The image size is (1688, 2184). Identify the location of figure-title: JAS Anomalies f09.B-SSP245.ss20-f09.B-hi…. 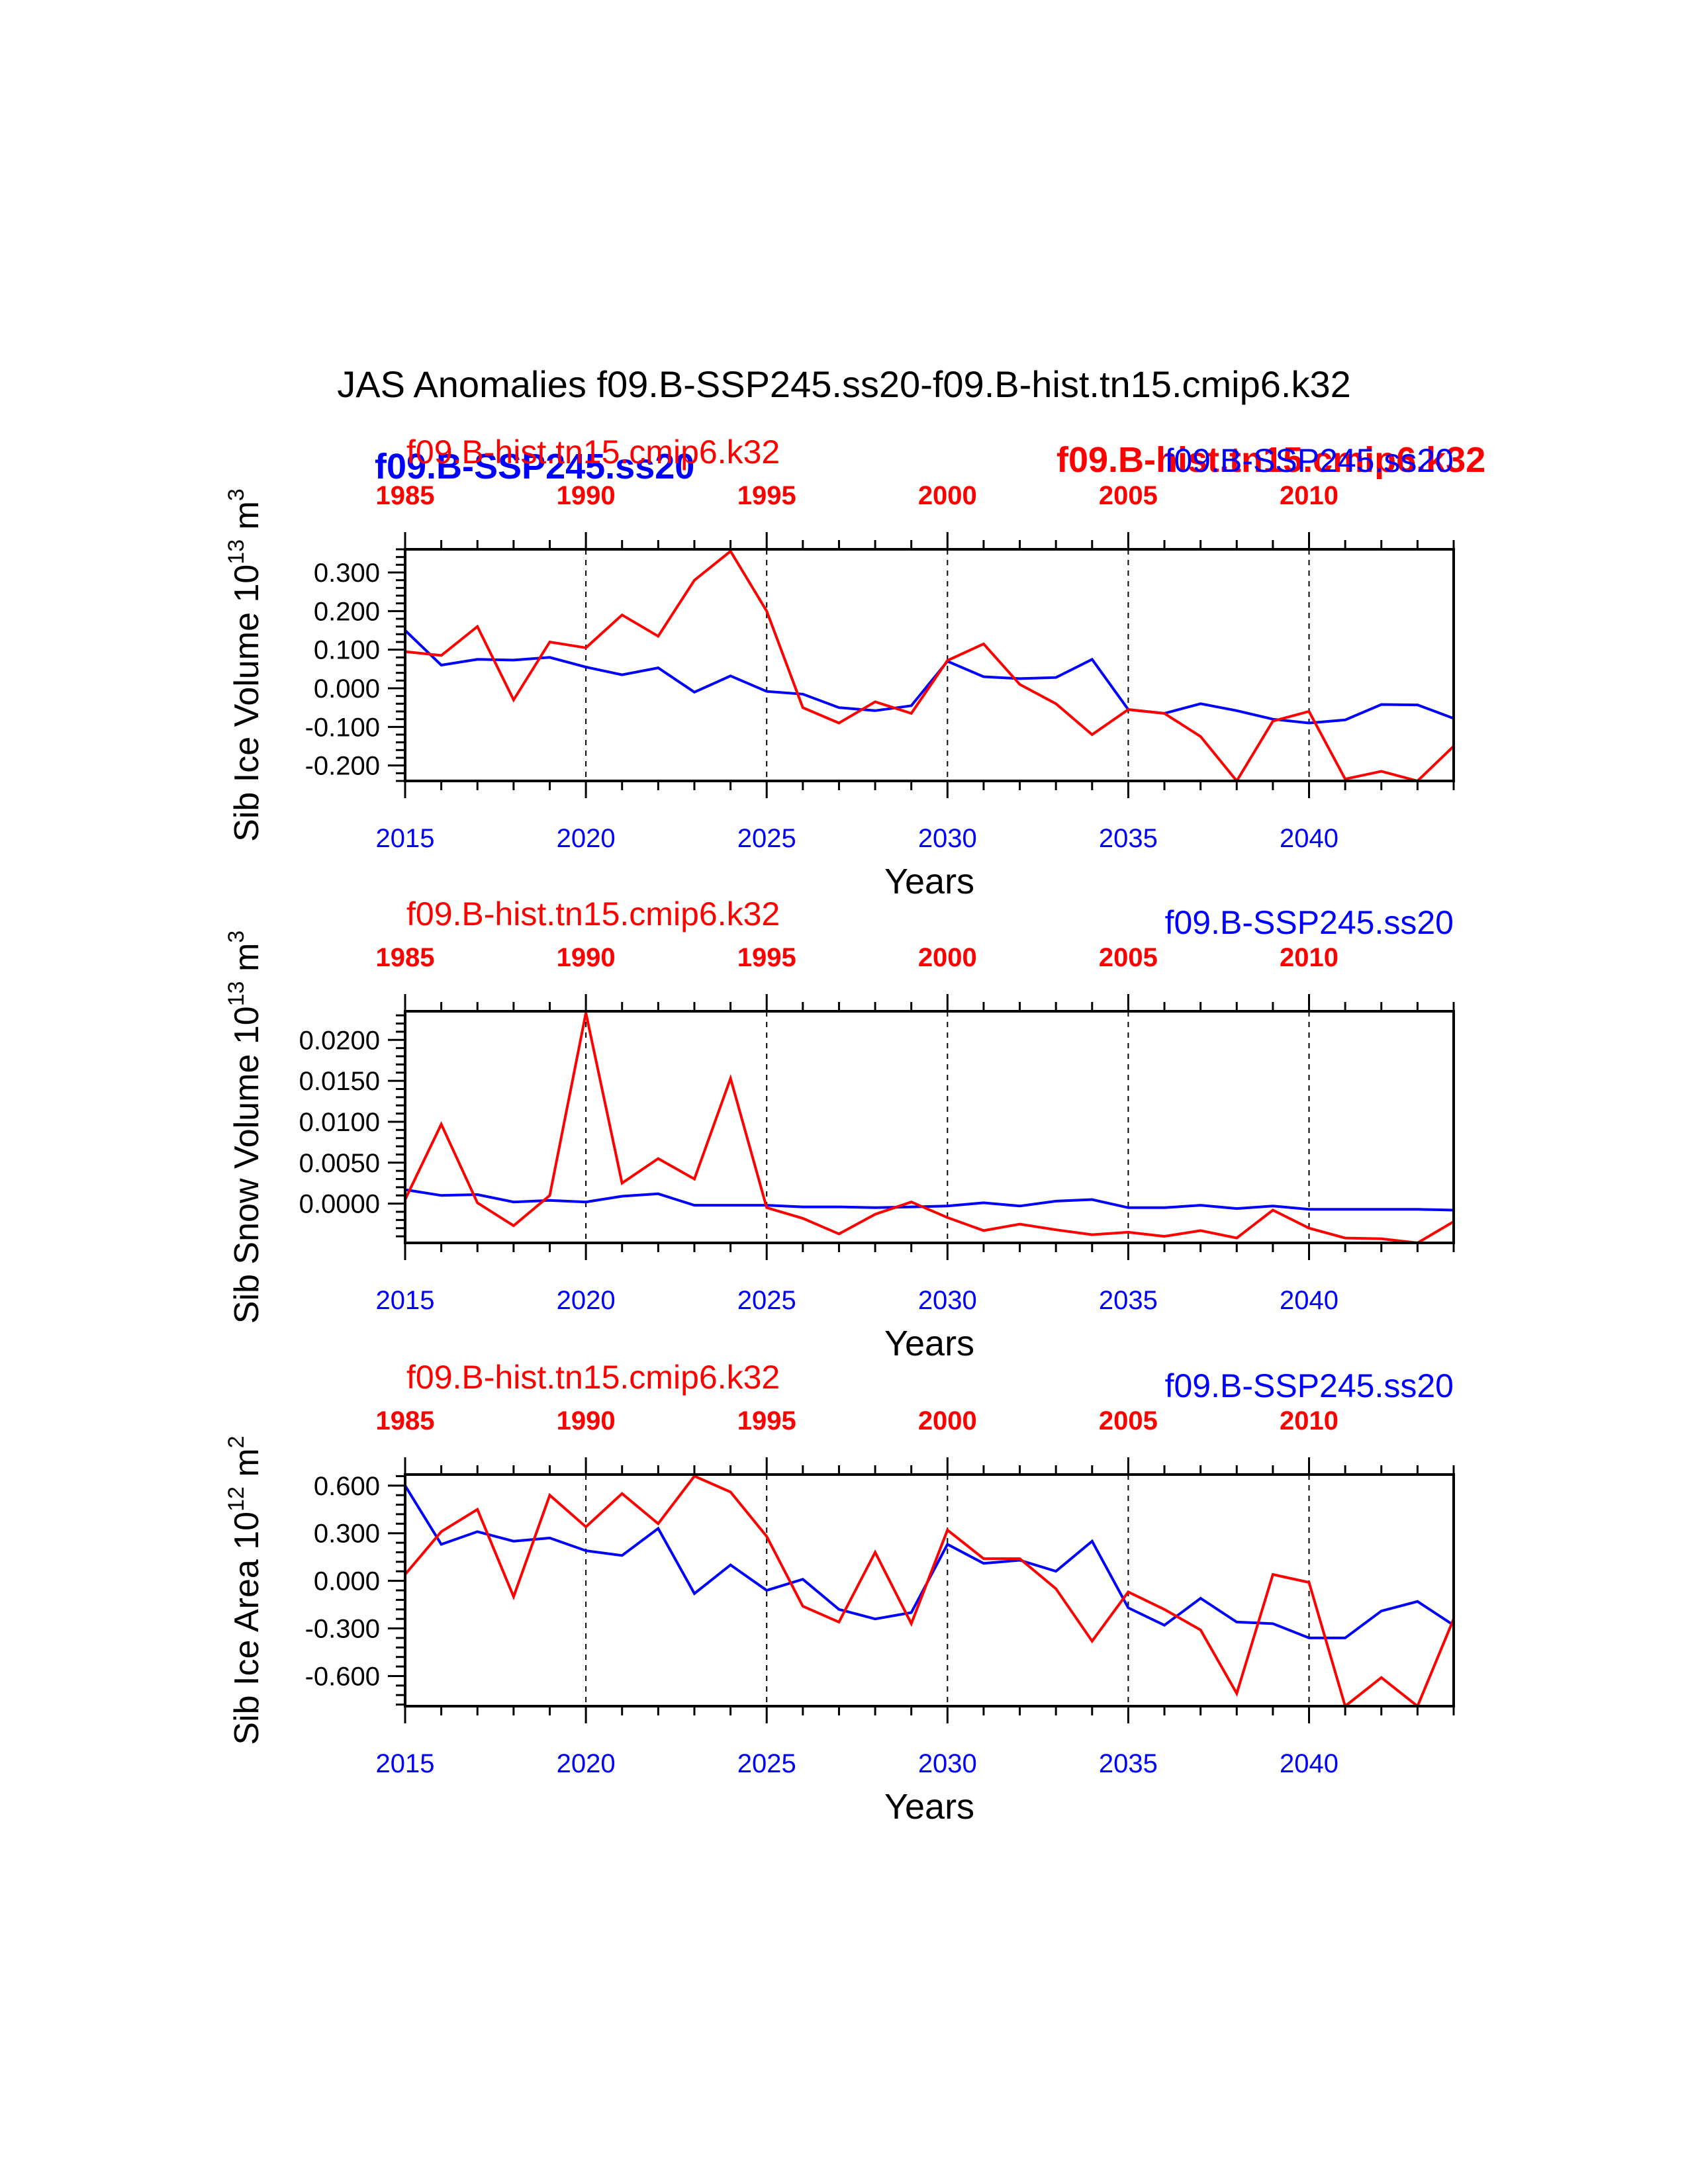
(843, 384).